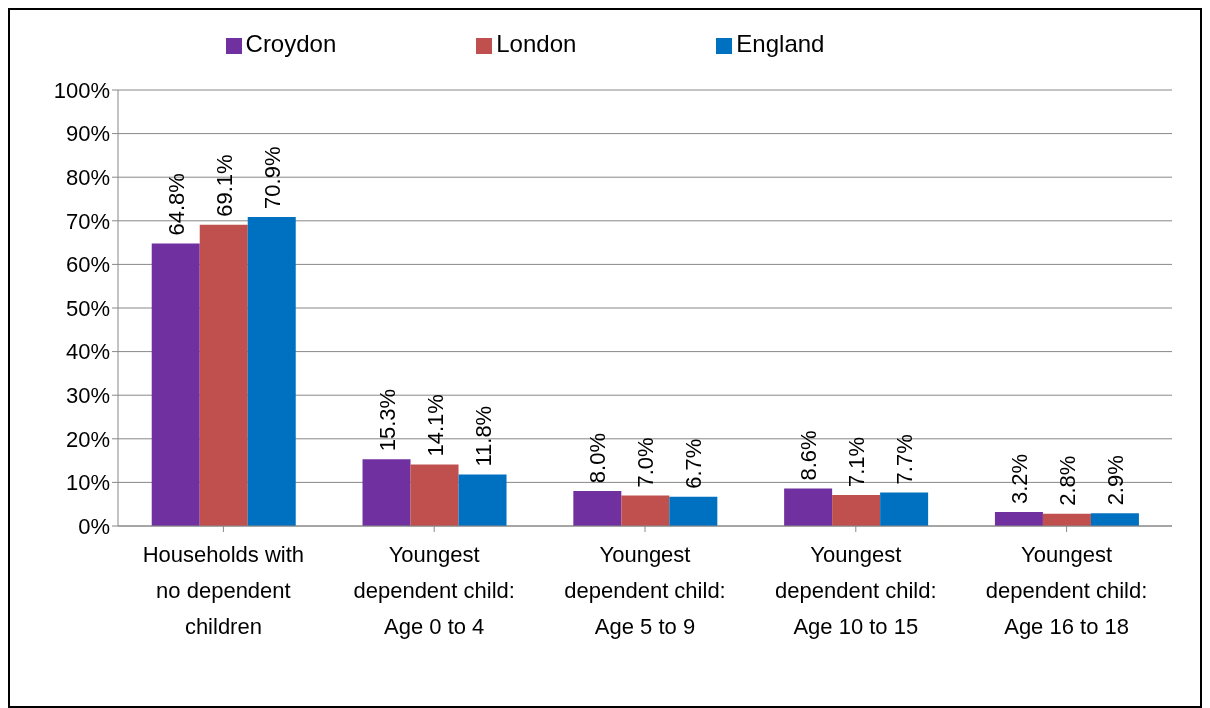 This screenshot has width=1210, height=708. Describe the element at coordinates (435, 425) in the screenshot. I see `data-label: 14.1%` at that location.